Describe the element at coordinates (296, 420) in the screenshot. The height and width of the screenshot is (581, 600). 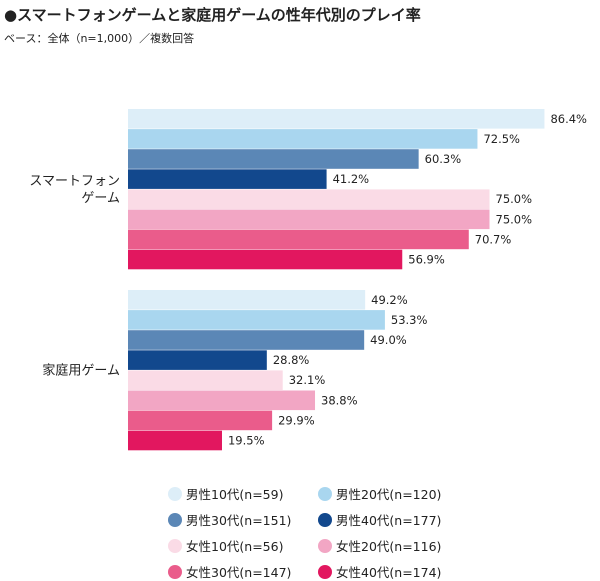
I see `data-label: 29.9%` at that location.